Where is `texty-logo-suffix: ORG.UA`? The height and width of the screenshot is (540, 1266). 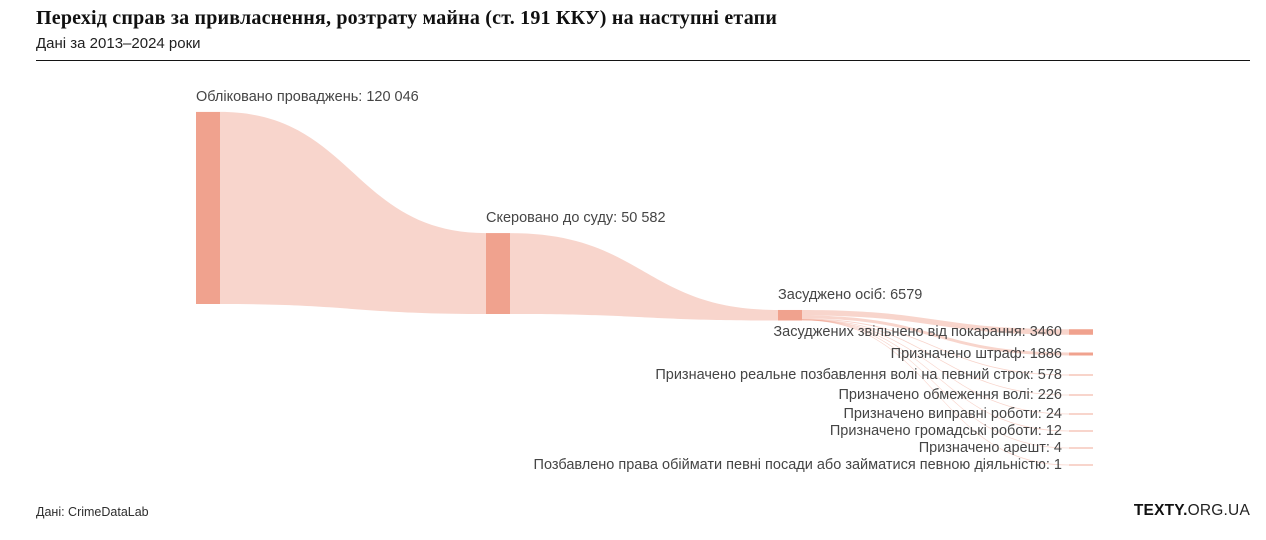
texty-logo-suffix: ORG.UA is located at coordinates (1218, 510).